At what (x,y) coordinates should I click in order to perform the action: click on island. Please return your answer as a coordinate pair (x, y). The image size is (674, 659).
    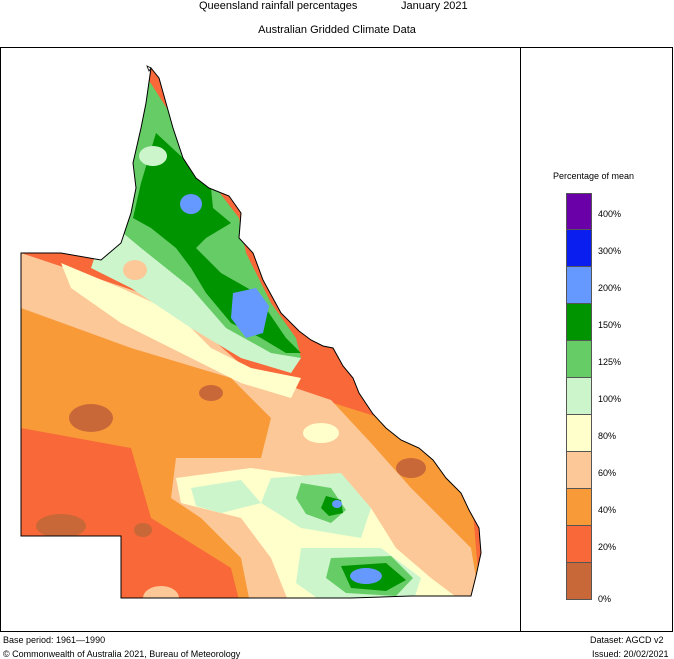
    Looking at the image, I should click on (149, 68).